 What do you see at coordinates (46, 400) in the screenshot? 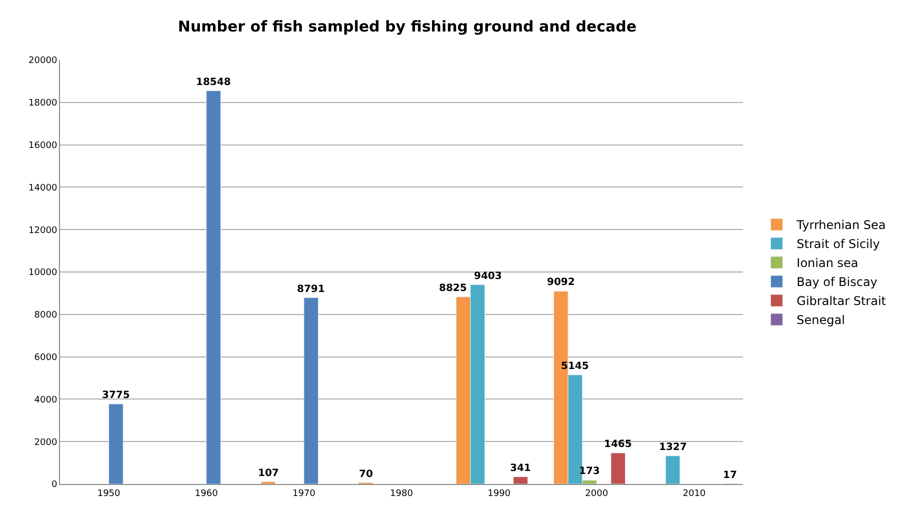
I see `y-tick-label: 4000` at bounding box center [46, 400].